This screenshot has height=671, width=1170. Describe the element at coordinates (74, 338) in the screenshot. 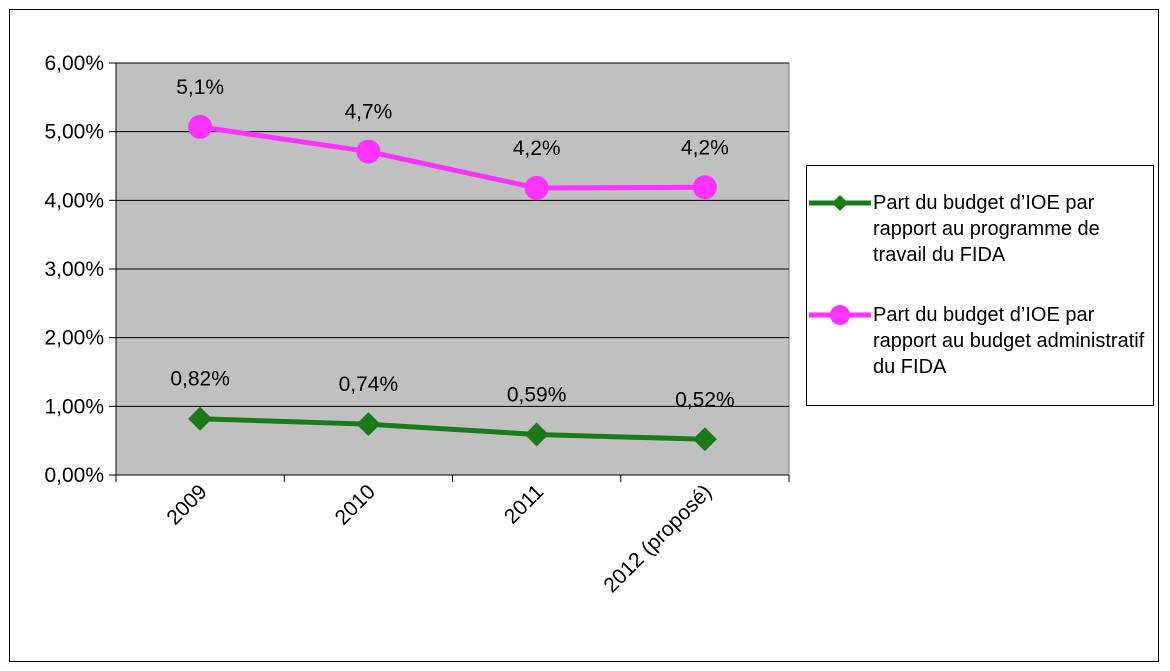

I see `y-tick-label: 2,00%` at that location.